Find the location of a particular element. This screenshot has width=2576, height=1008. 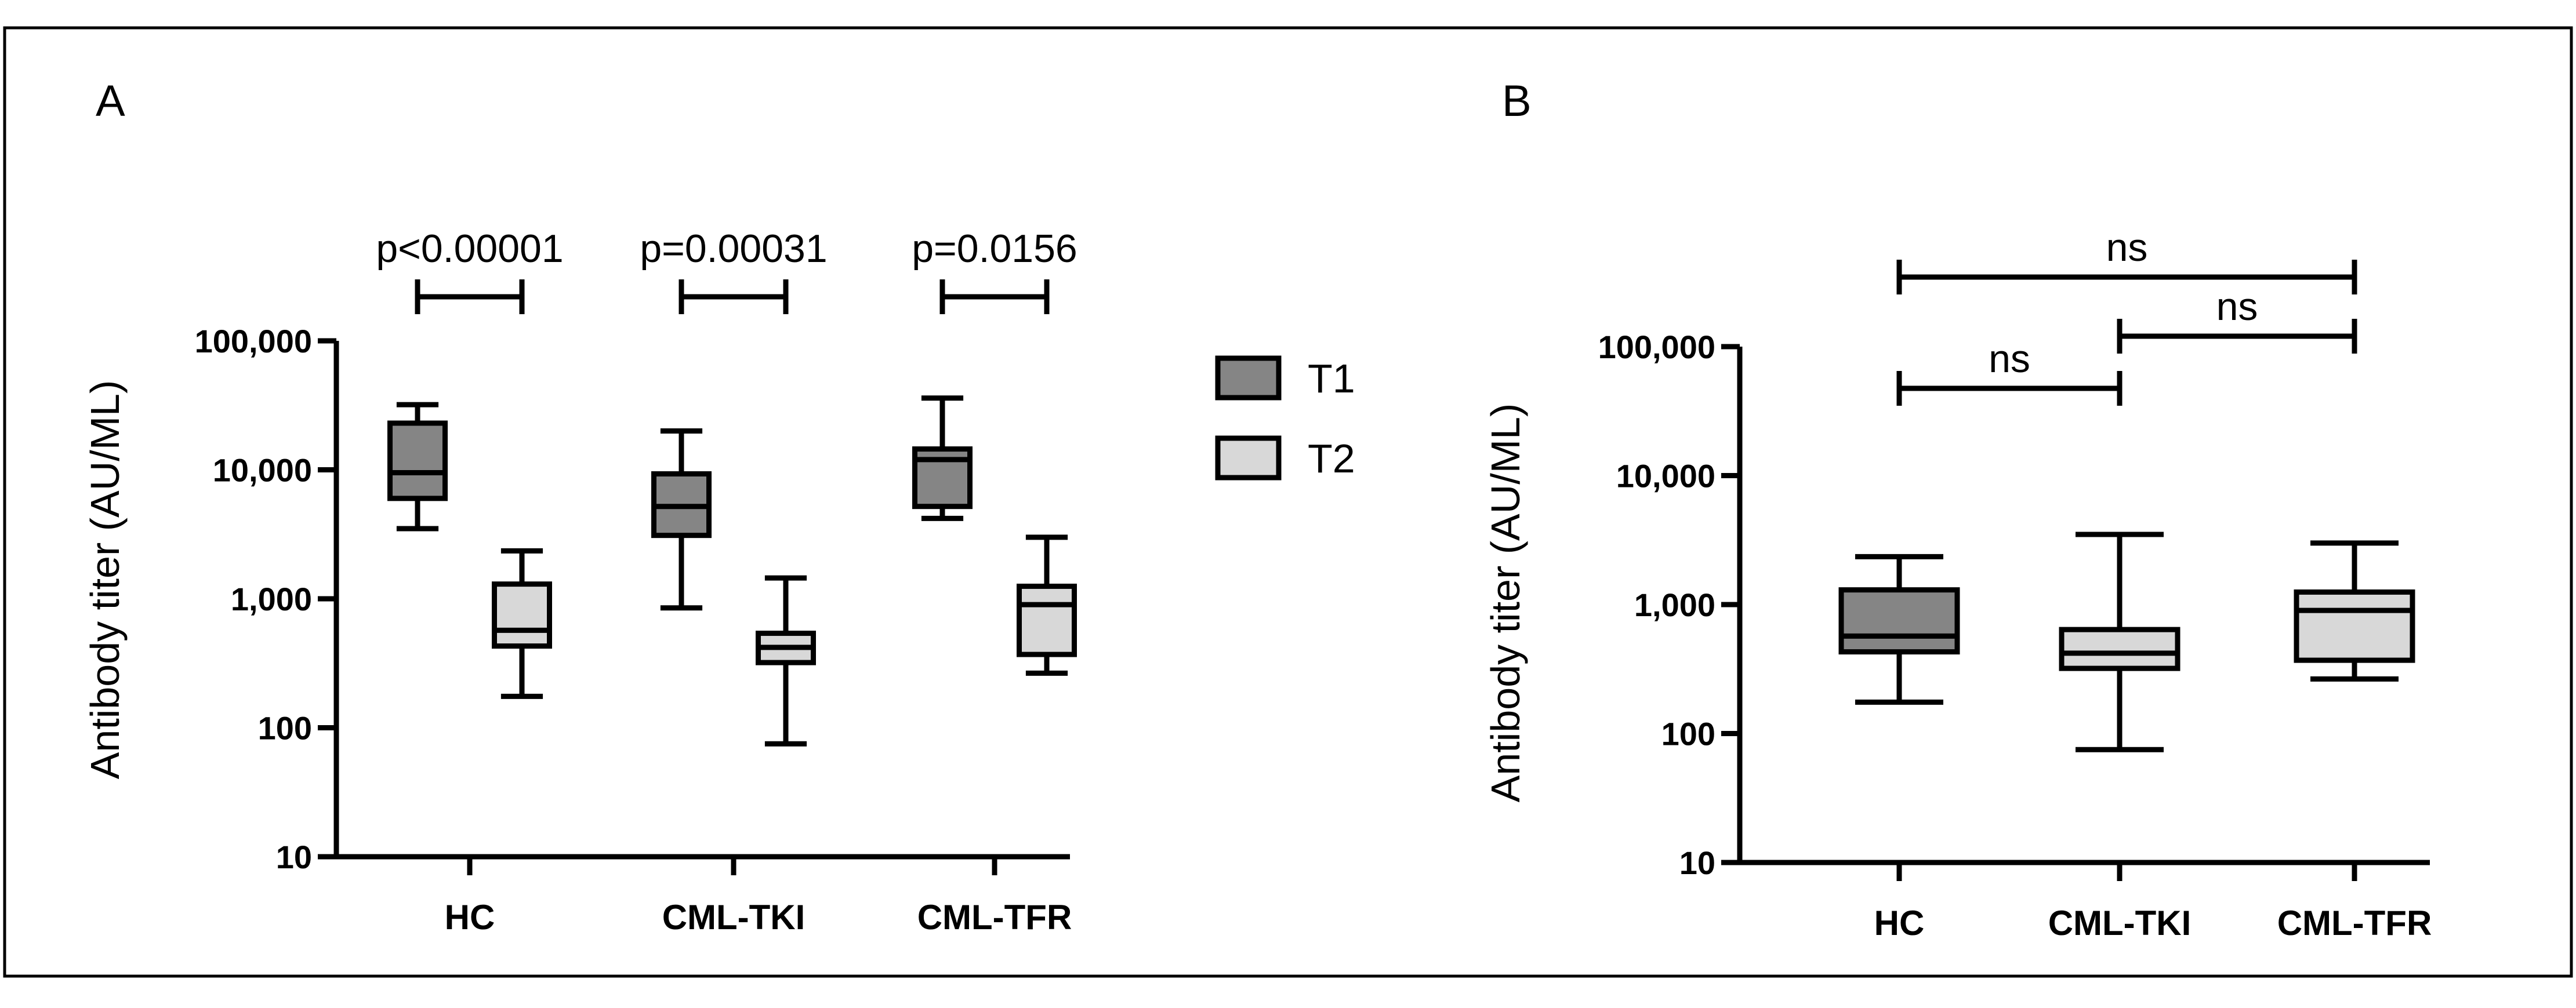

legend: T1 T2 is located at coordinates (1285, 418).